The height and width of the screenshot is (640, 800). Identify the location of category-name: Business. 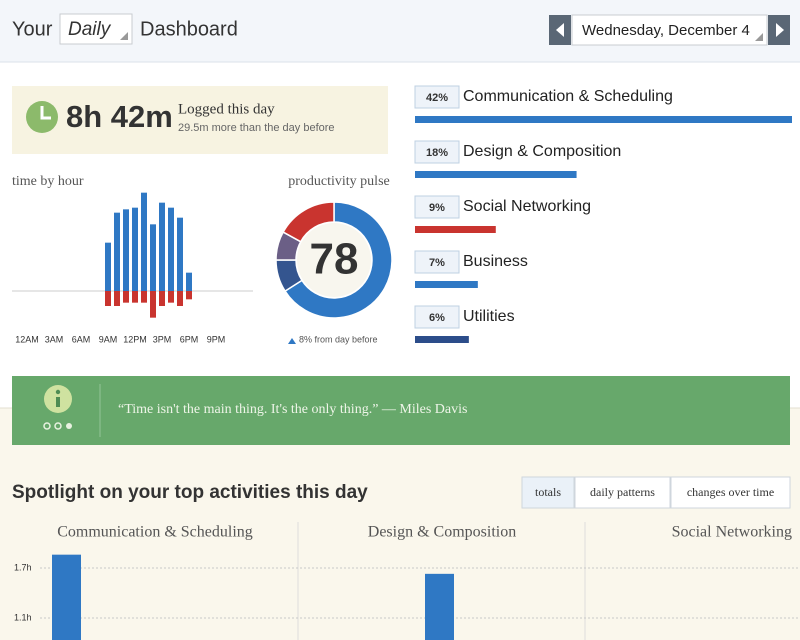
(495, 261).